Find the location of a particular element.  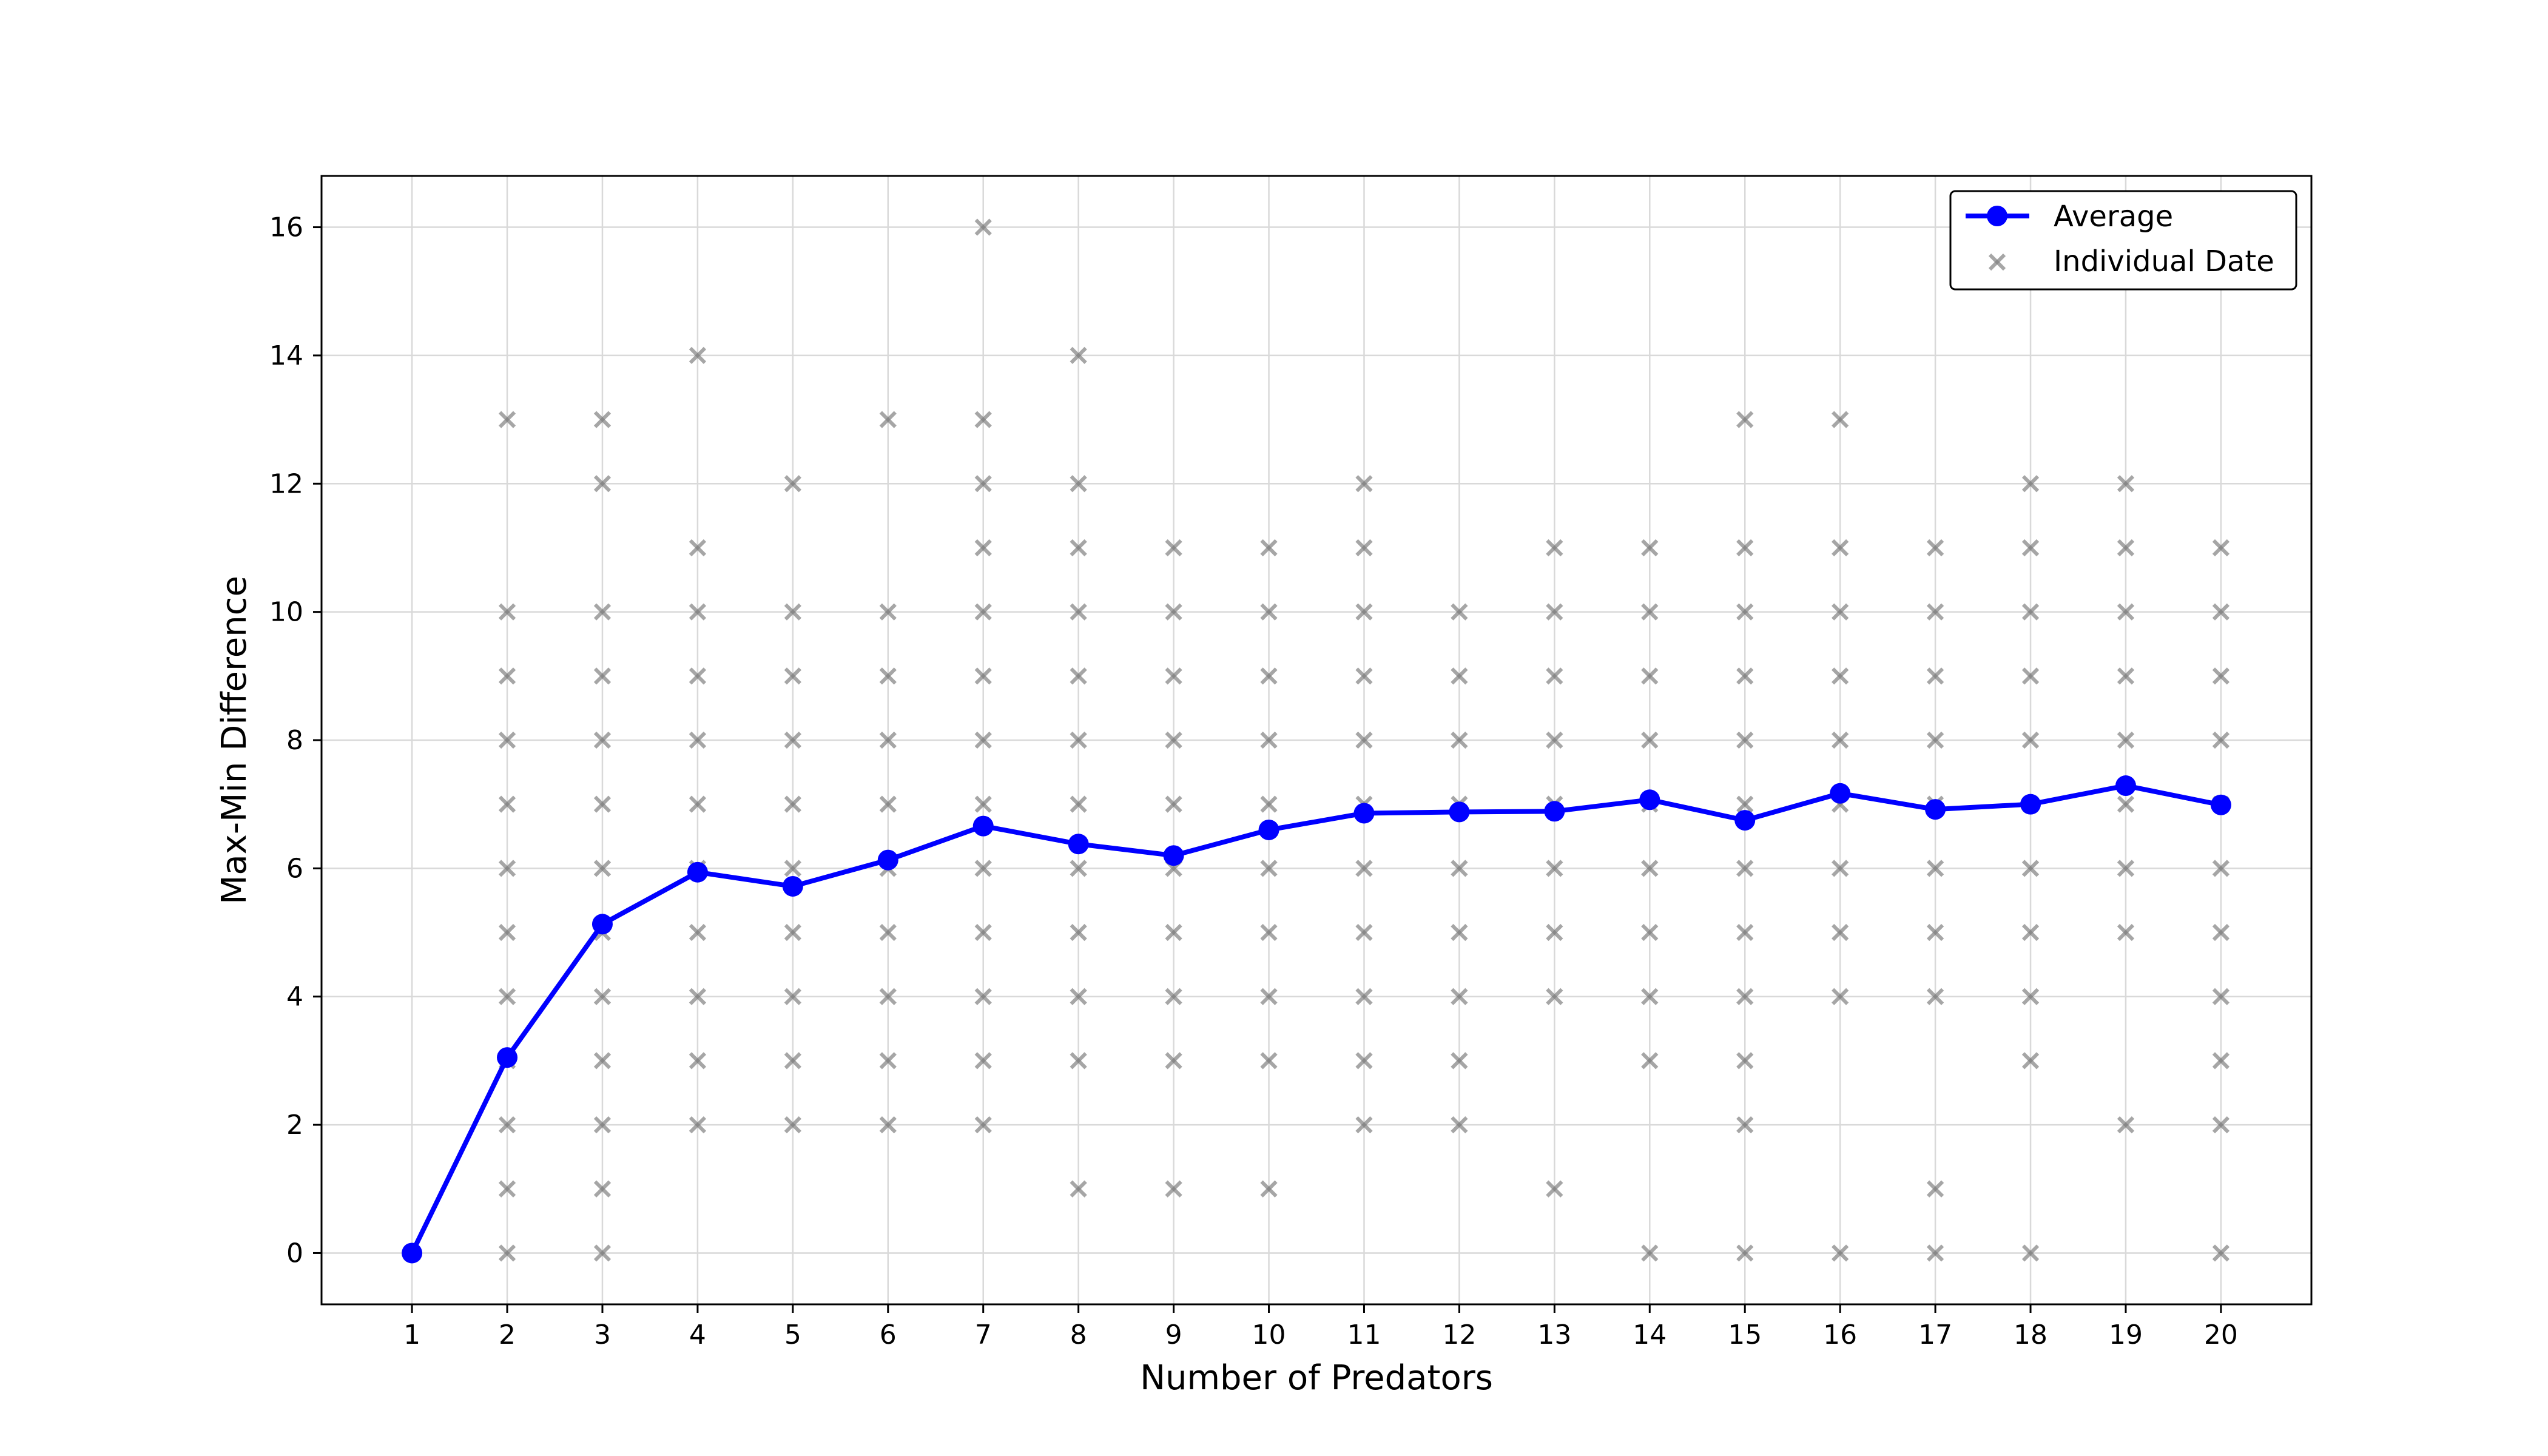

x-tick-label: 8 is located at coordinates (1078, 1335).